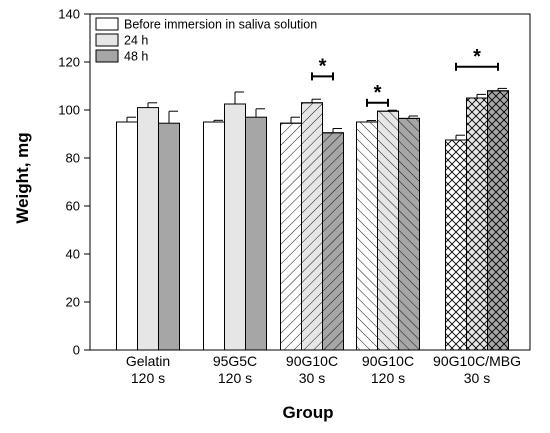 This screenshot has height=433, width=550. What do you see at coordinates (308, 412) in the screenshot?
I see `x-axis-title: Group` at bounding box center [308, 412].